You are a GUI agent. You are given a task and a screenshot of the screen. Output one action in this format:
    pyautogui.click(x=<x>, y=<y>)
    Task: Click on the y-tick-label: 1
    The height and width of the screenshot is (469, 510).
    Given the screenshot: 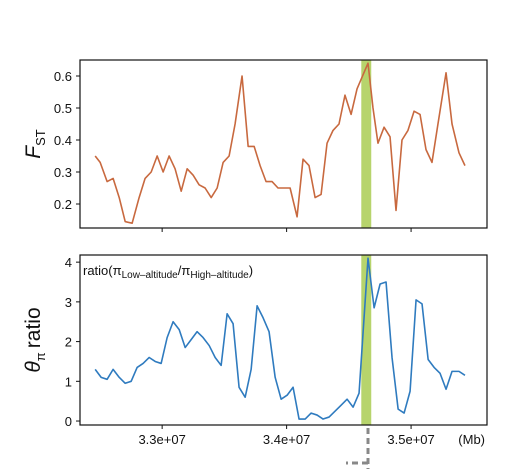 What is the action you would take?
    pyautogui.click(x=68, y=381)
    